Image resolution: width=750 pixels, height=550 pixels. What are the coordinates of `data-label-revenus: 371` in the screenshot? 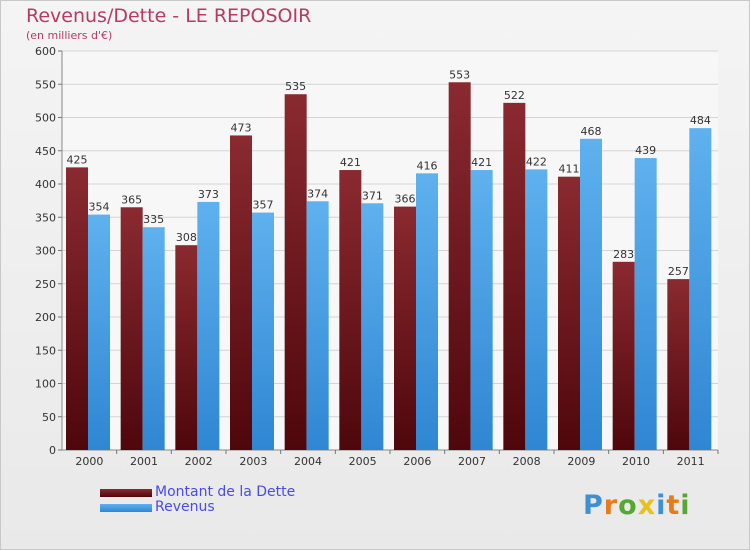 It's located at (372, 195).